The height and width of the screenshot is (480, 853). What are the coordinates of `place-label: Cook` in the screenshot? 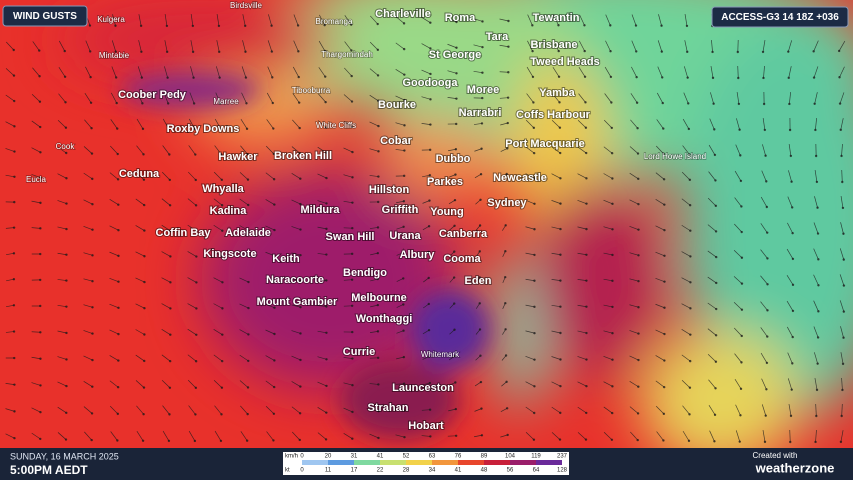 It's located at (66, 146).